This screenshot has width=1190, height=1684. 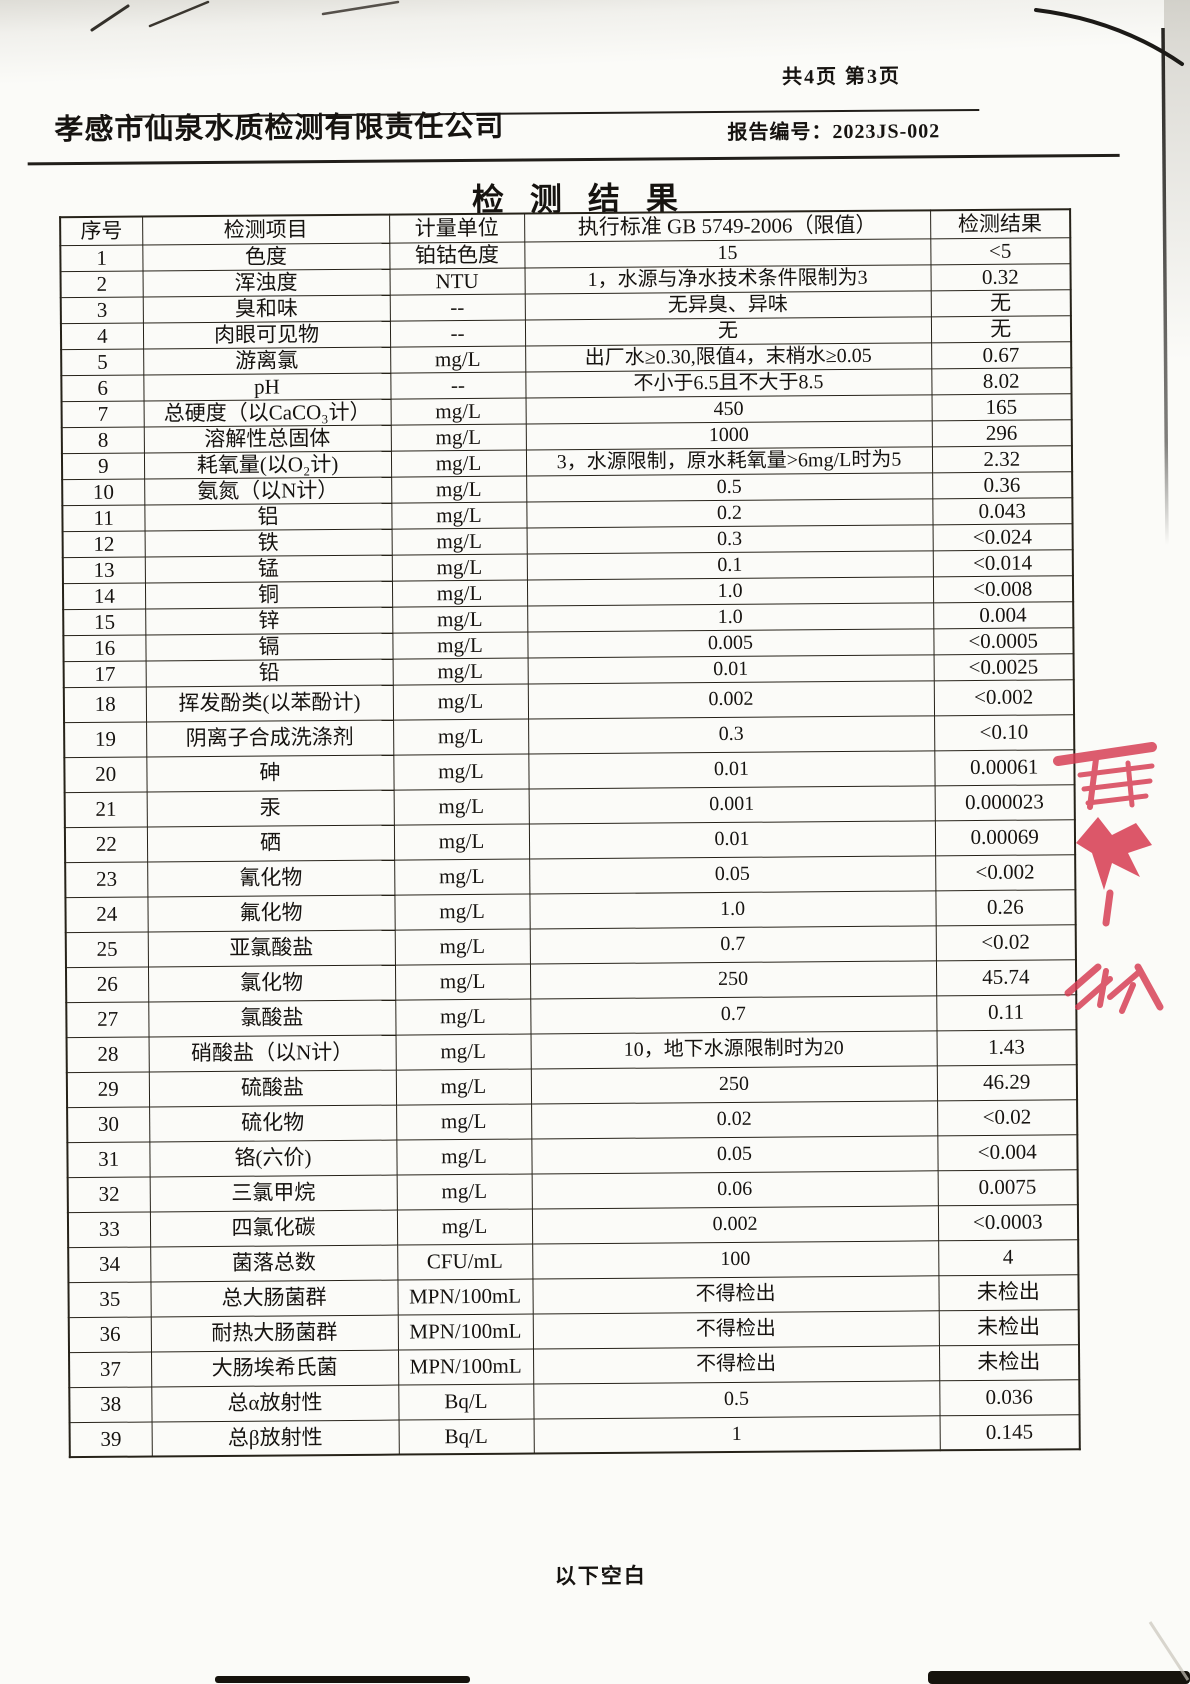 I want to click on cell-no: 13, so click(x=103, y=570).